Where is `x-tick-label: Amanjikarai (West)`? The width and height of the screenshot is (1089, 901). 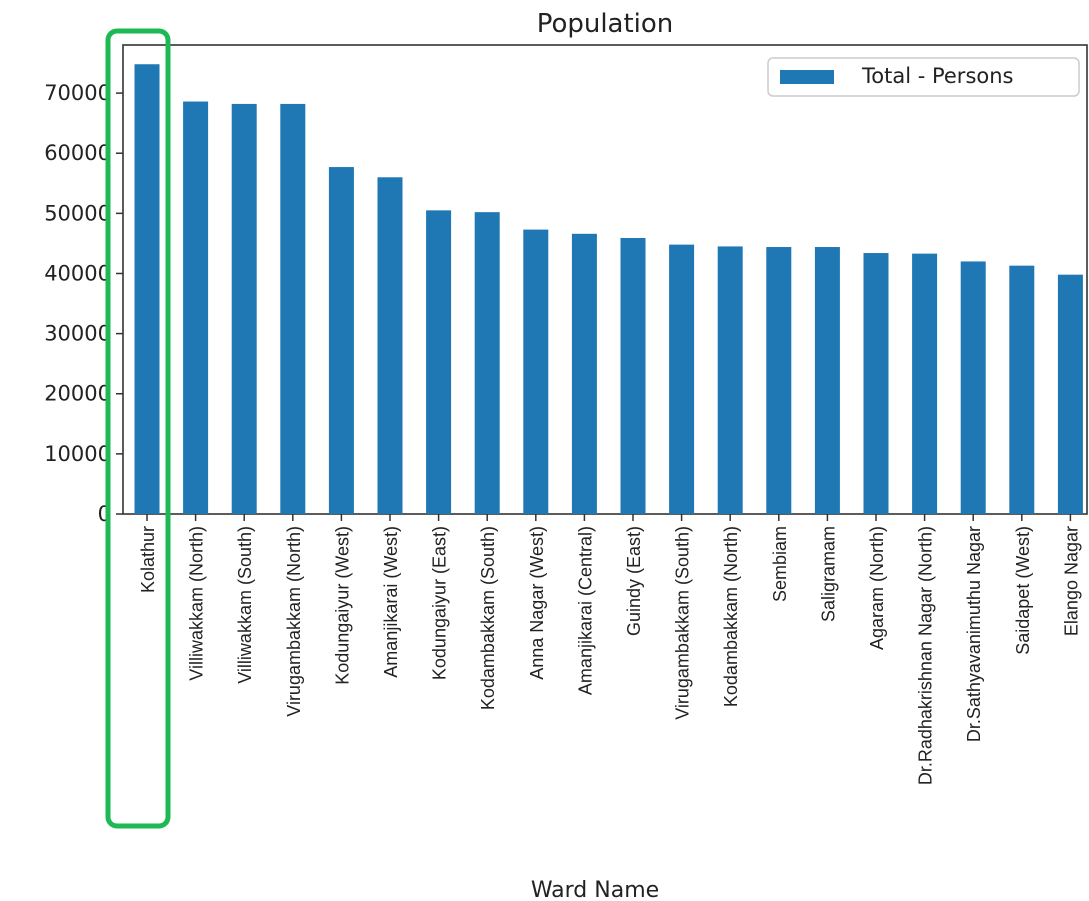
x-tick-label: Amanjikarai (West) is located at coordinates (391, 602).